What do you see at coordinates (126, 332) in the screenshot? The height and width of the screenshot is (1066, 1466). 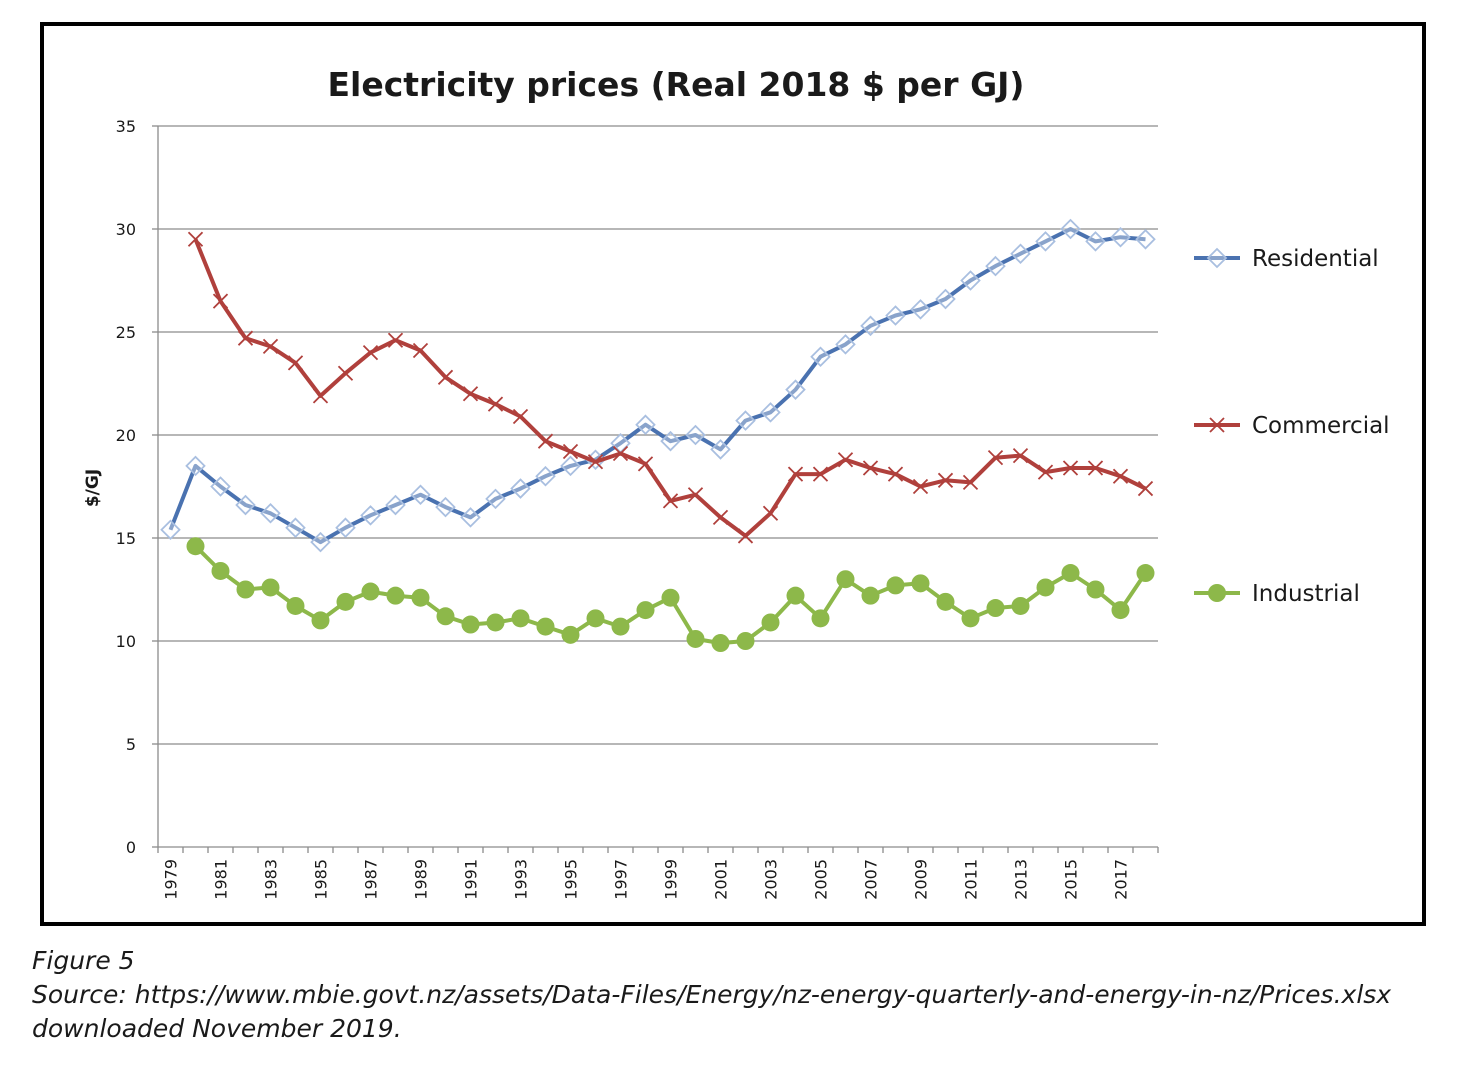 I see `y-tick-label: 25` at bounding box center [126, 332].